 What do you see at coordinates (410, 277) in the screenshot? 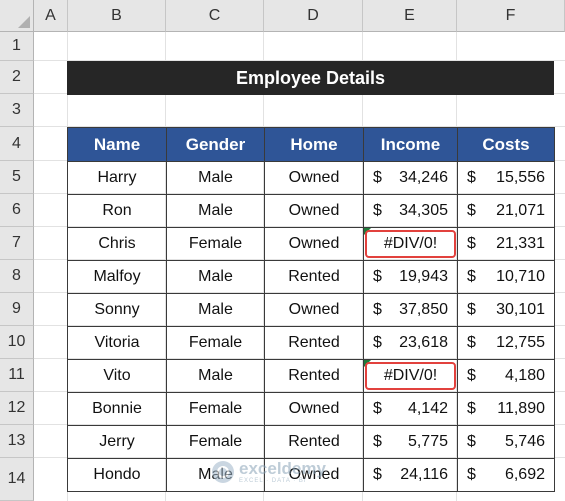
I see `cell-income: $19,943` at bounding box center [410, 277].